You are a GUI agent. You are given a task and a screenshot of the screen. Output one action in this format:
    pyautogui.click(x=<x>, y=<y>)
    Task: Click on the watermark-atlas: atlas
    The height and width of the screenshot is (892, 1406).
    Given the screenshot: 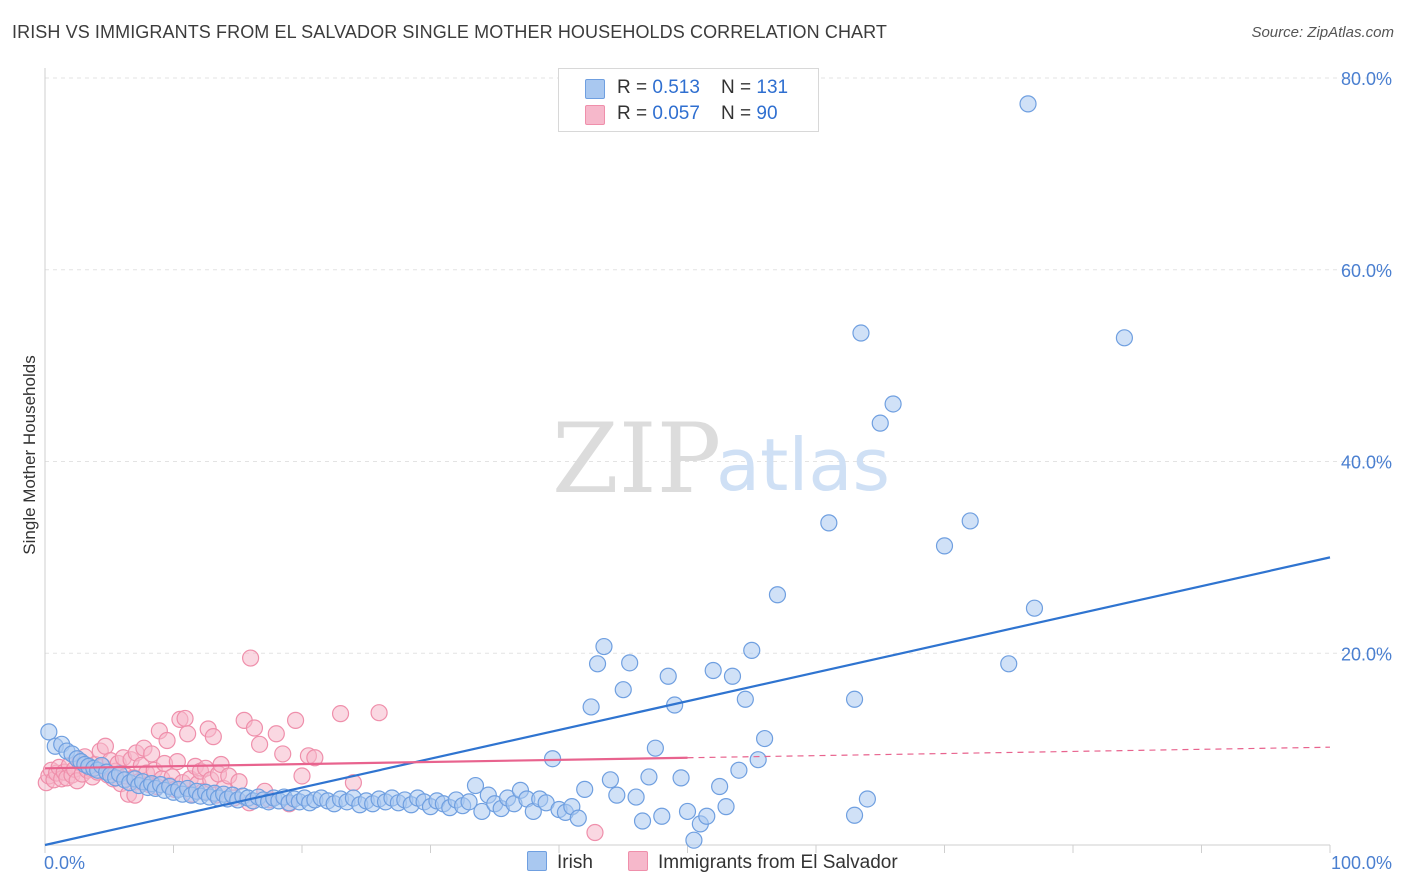 What is the action you would take?
    pyautogui.click(x=803, y=465)
    